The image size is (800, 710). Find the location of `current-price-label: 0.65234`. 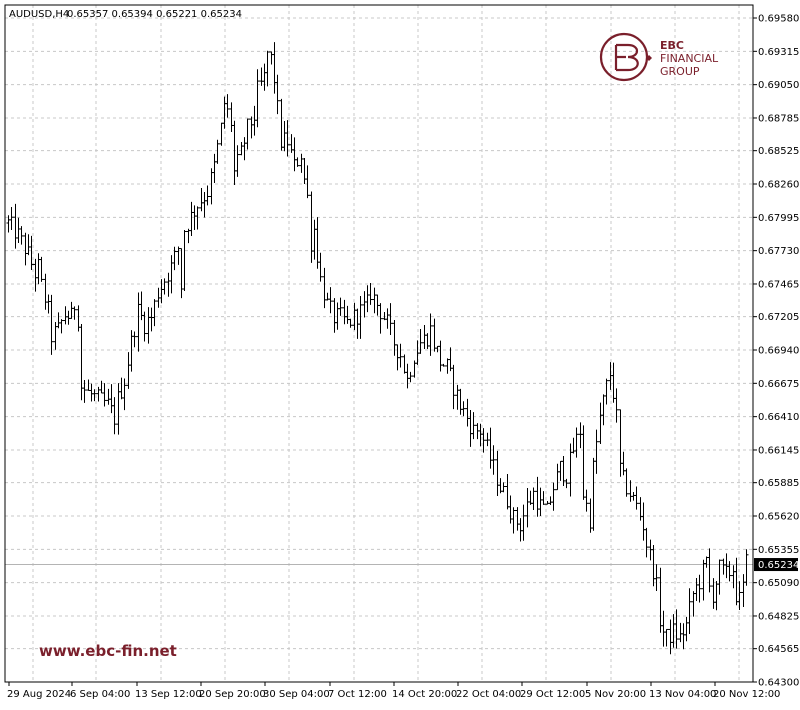

current-price-label: 0.65234 is located at coordinates (776, 565).